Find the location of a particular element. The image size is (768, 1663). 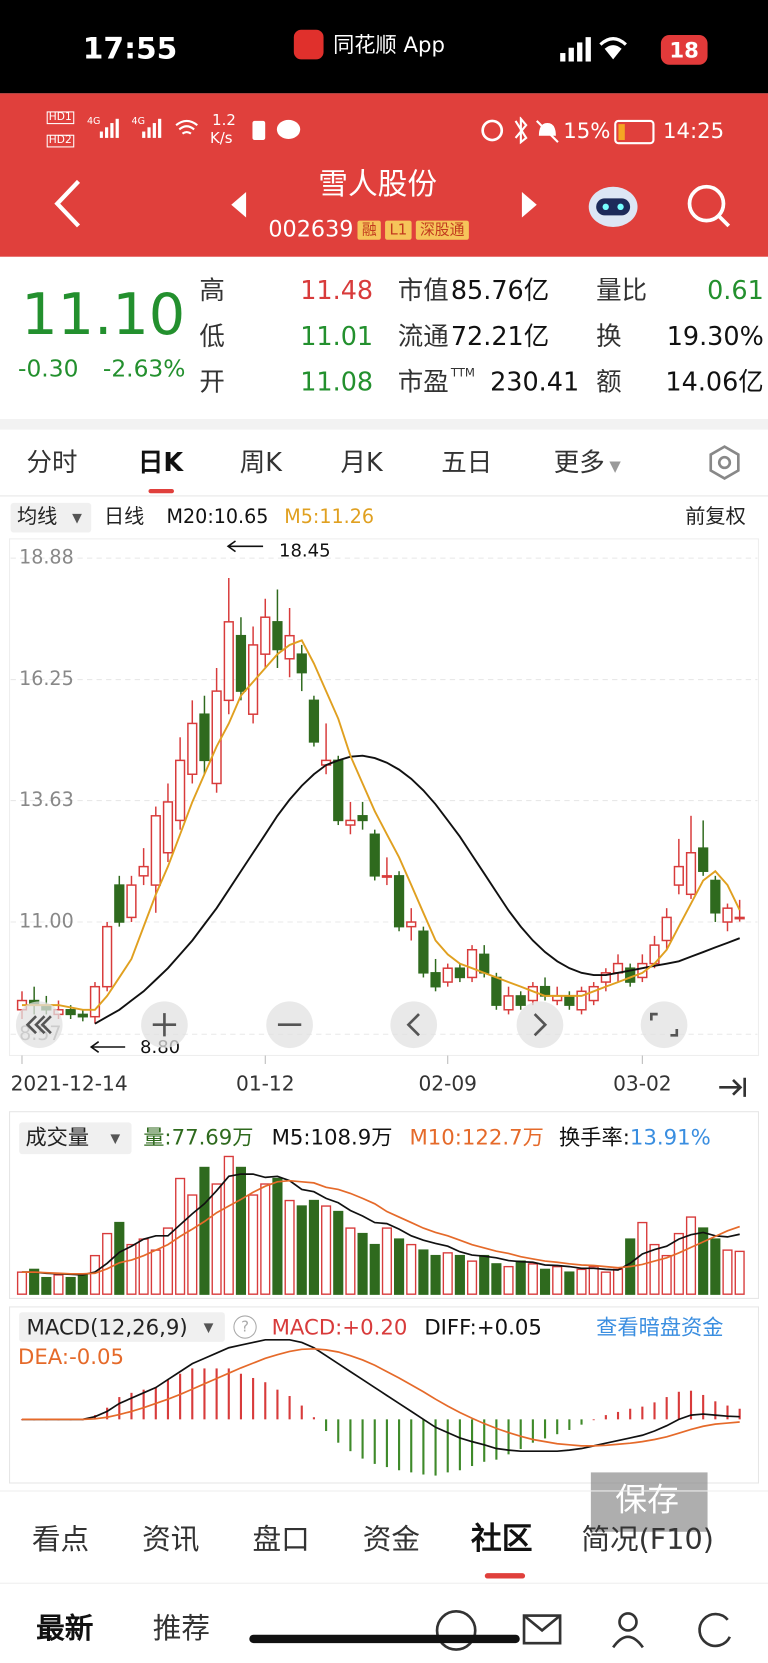

prev-button is located at coordinates (414, 1025).